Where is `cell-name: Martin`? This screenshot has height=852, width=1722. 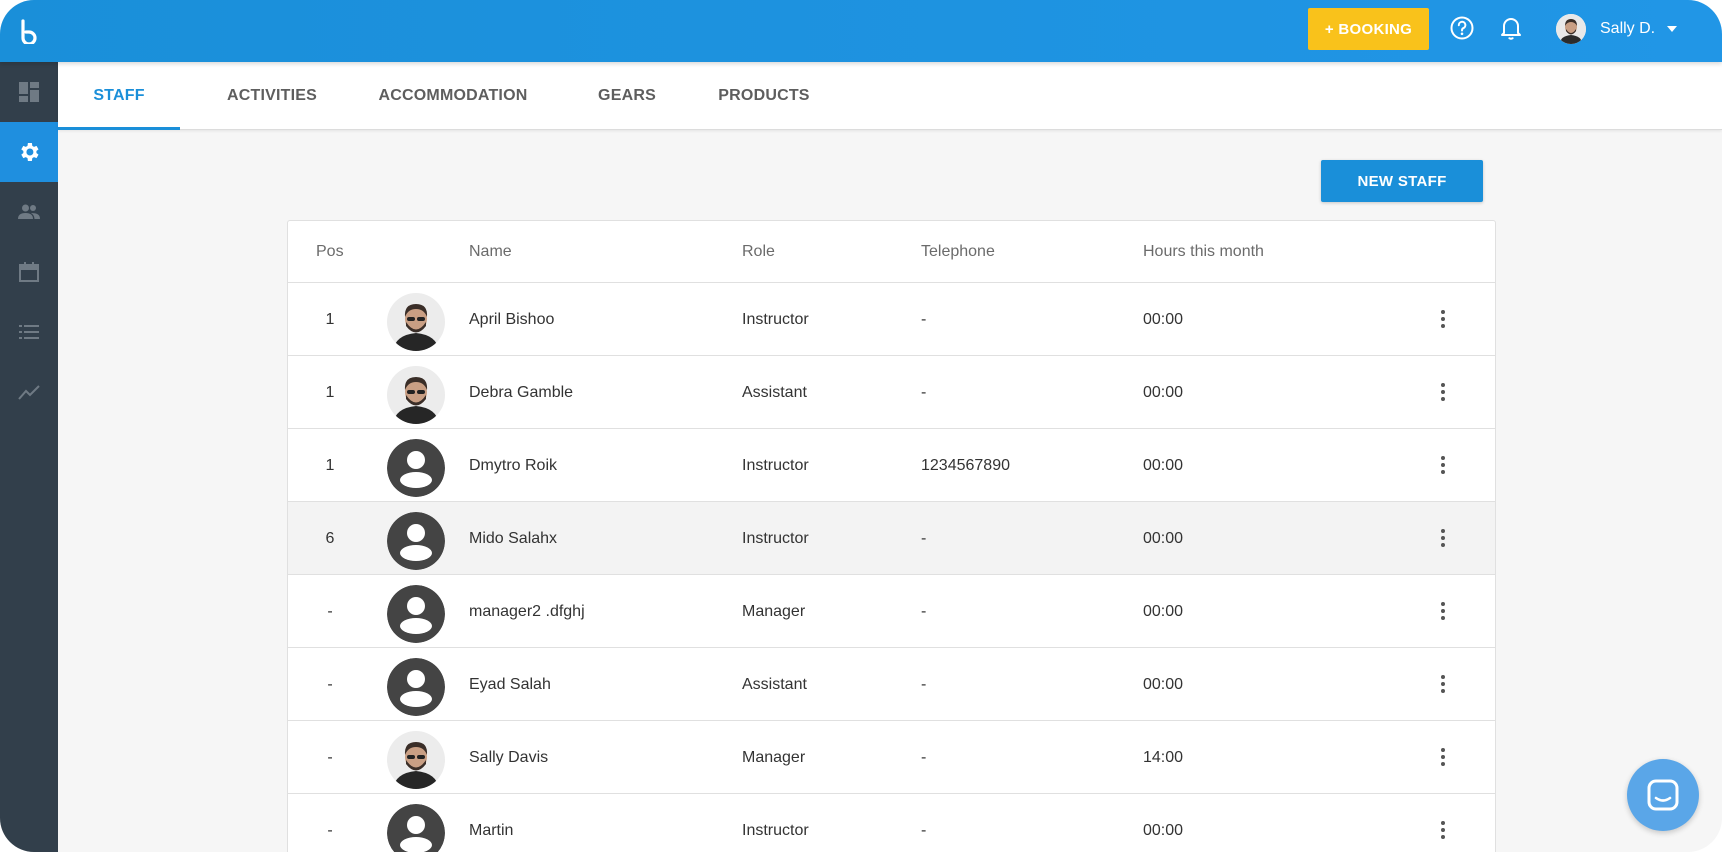
cell-name: Martin is located at coordinates (491, 830).